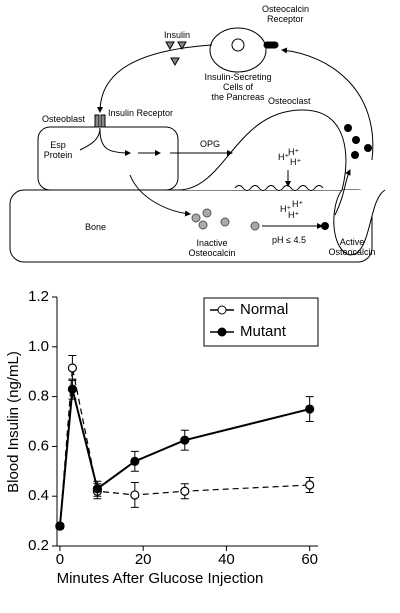  Describe the element at coordinates (281, 182) in the screenshot. I see `osteoclast-shape` at that location.